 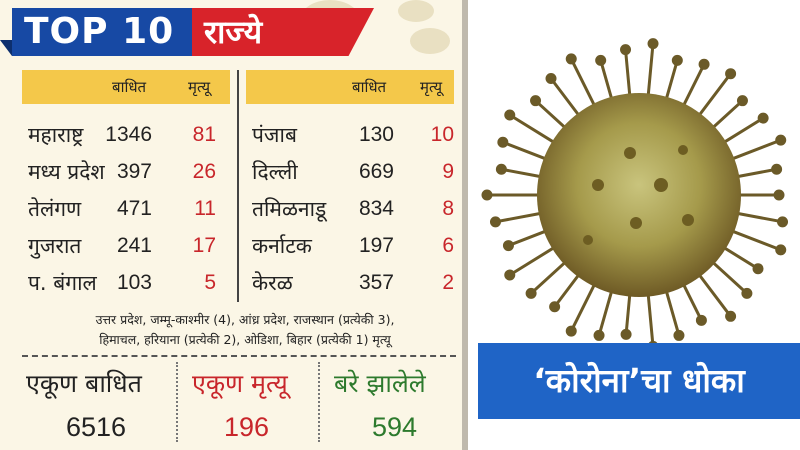 I want to click on banner-top10-bg, so click(x=102, y=32).